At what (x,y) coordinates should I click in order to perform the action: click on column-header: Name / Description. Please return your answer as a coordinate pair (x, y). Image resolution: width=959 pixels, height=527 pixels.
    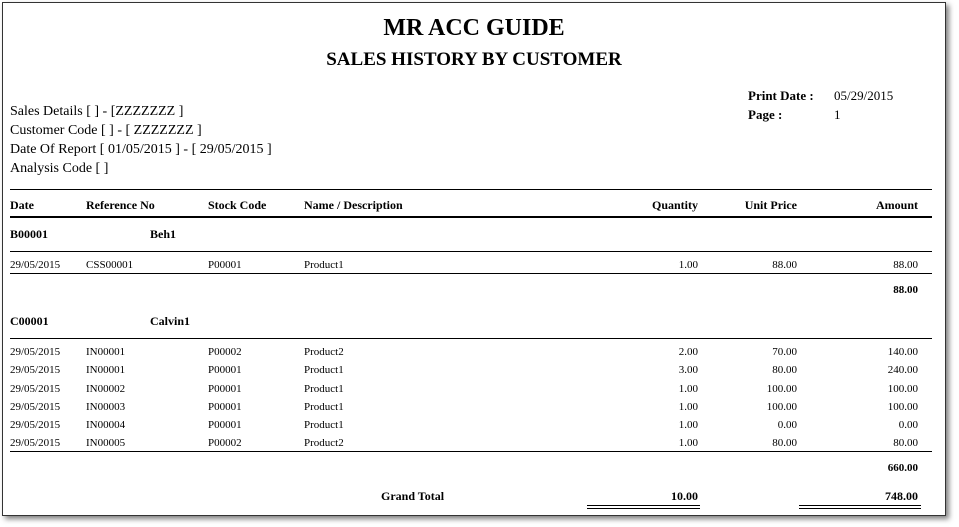
    Looking at the image, I should click on (353, 205).